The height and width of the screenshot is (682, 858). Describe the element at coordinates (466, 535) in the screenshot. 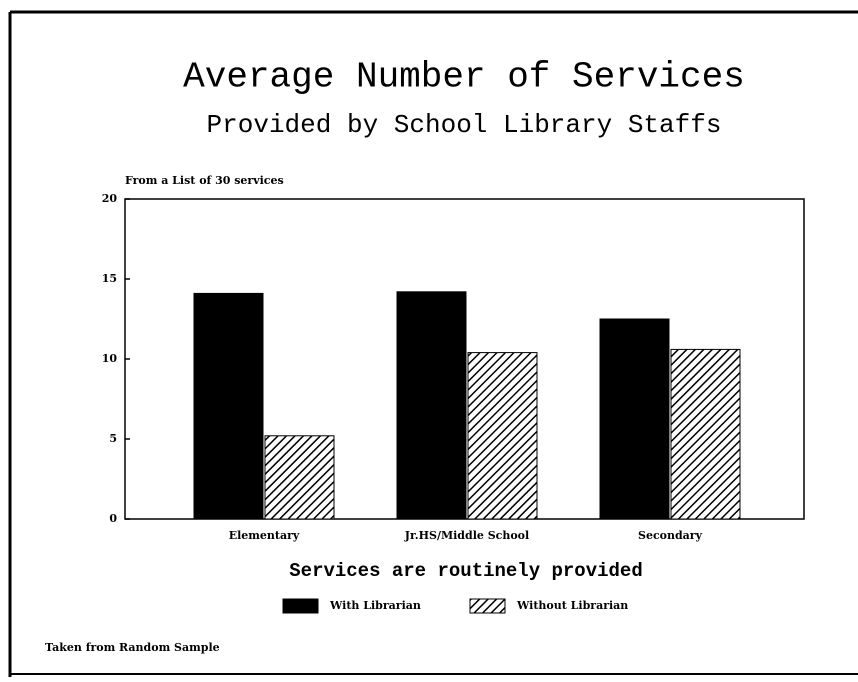

I see `x-tick-label: Jr.HS/Middle School` at that location.